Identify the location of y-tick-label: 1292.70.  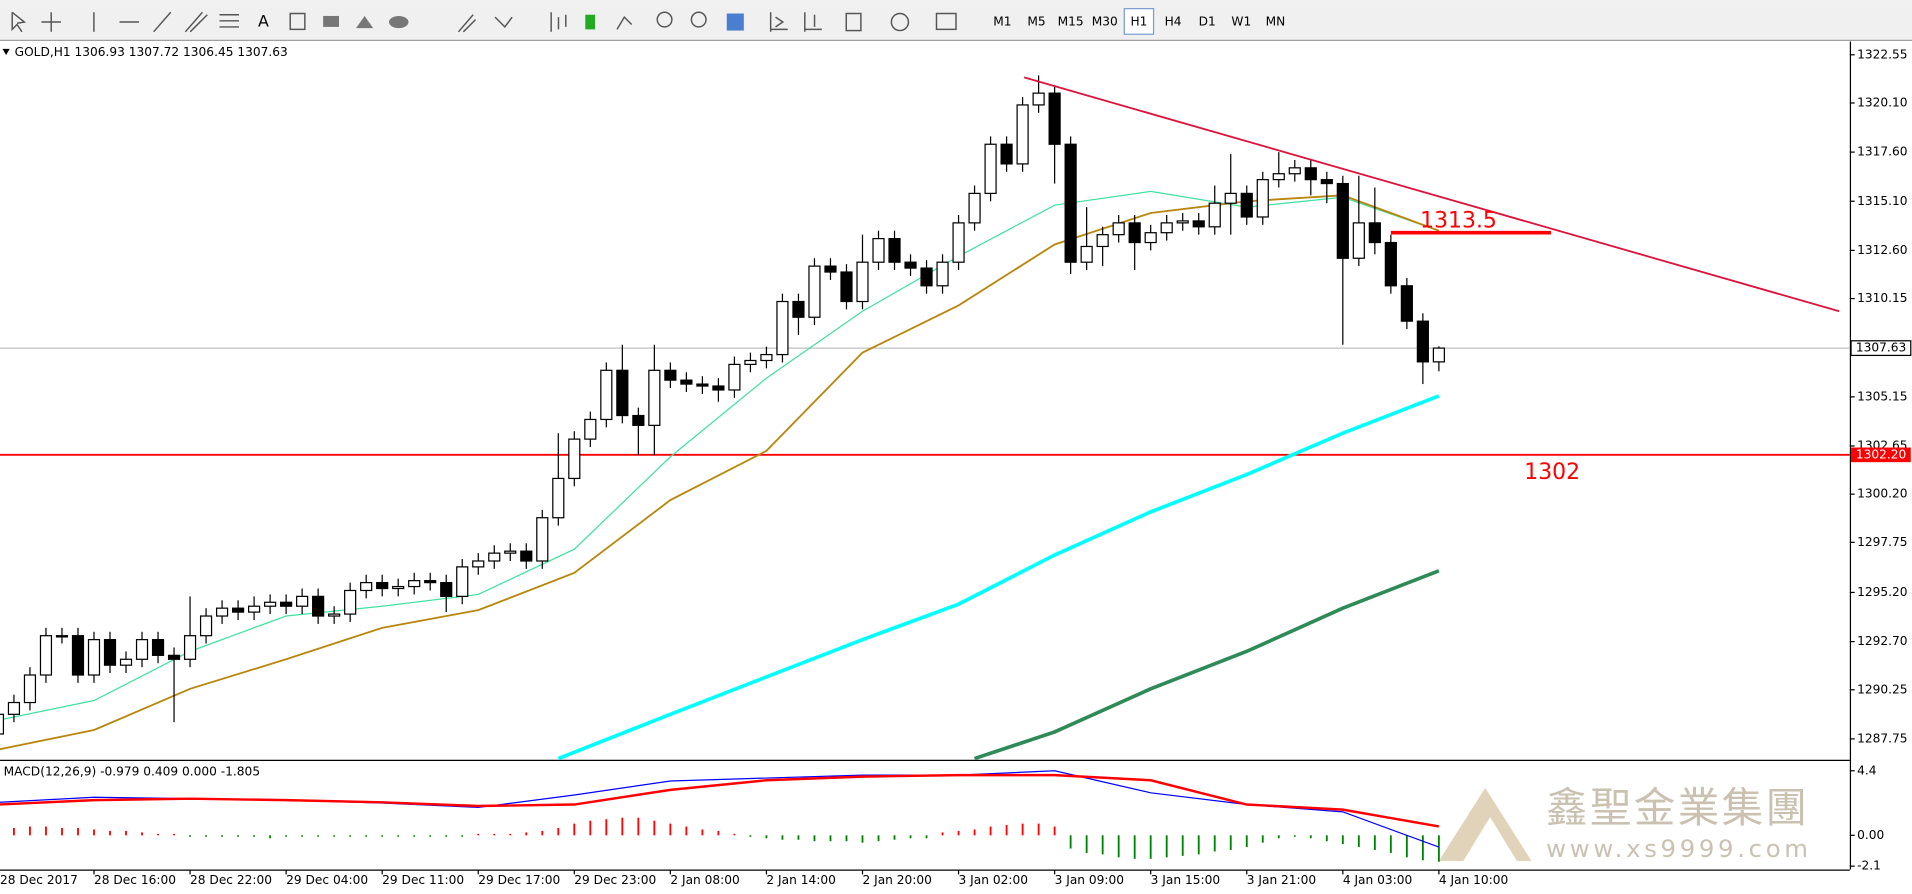
(1882, 641).